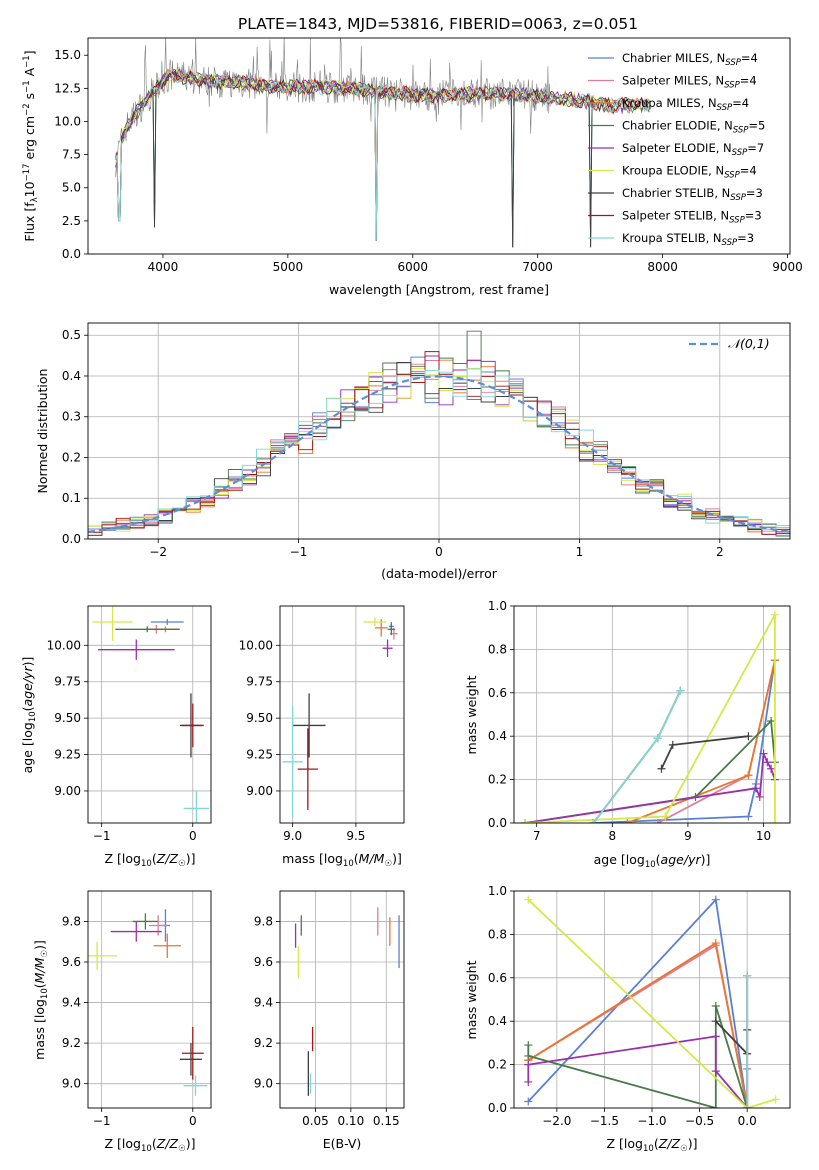 The width and height of the screenshot is (819, 1170). I want to click on x-tick-label: 9000, so click(787, 267).